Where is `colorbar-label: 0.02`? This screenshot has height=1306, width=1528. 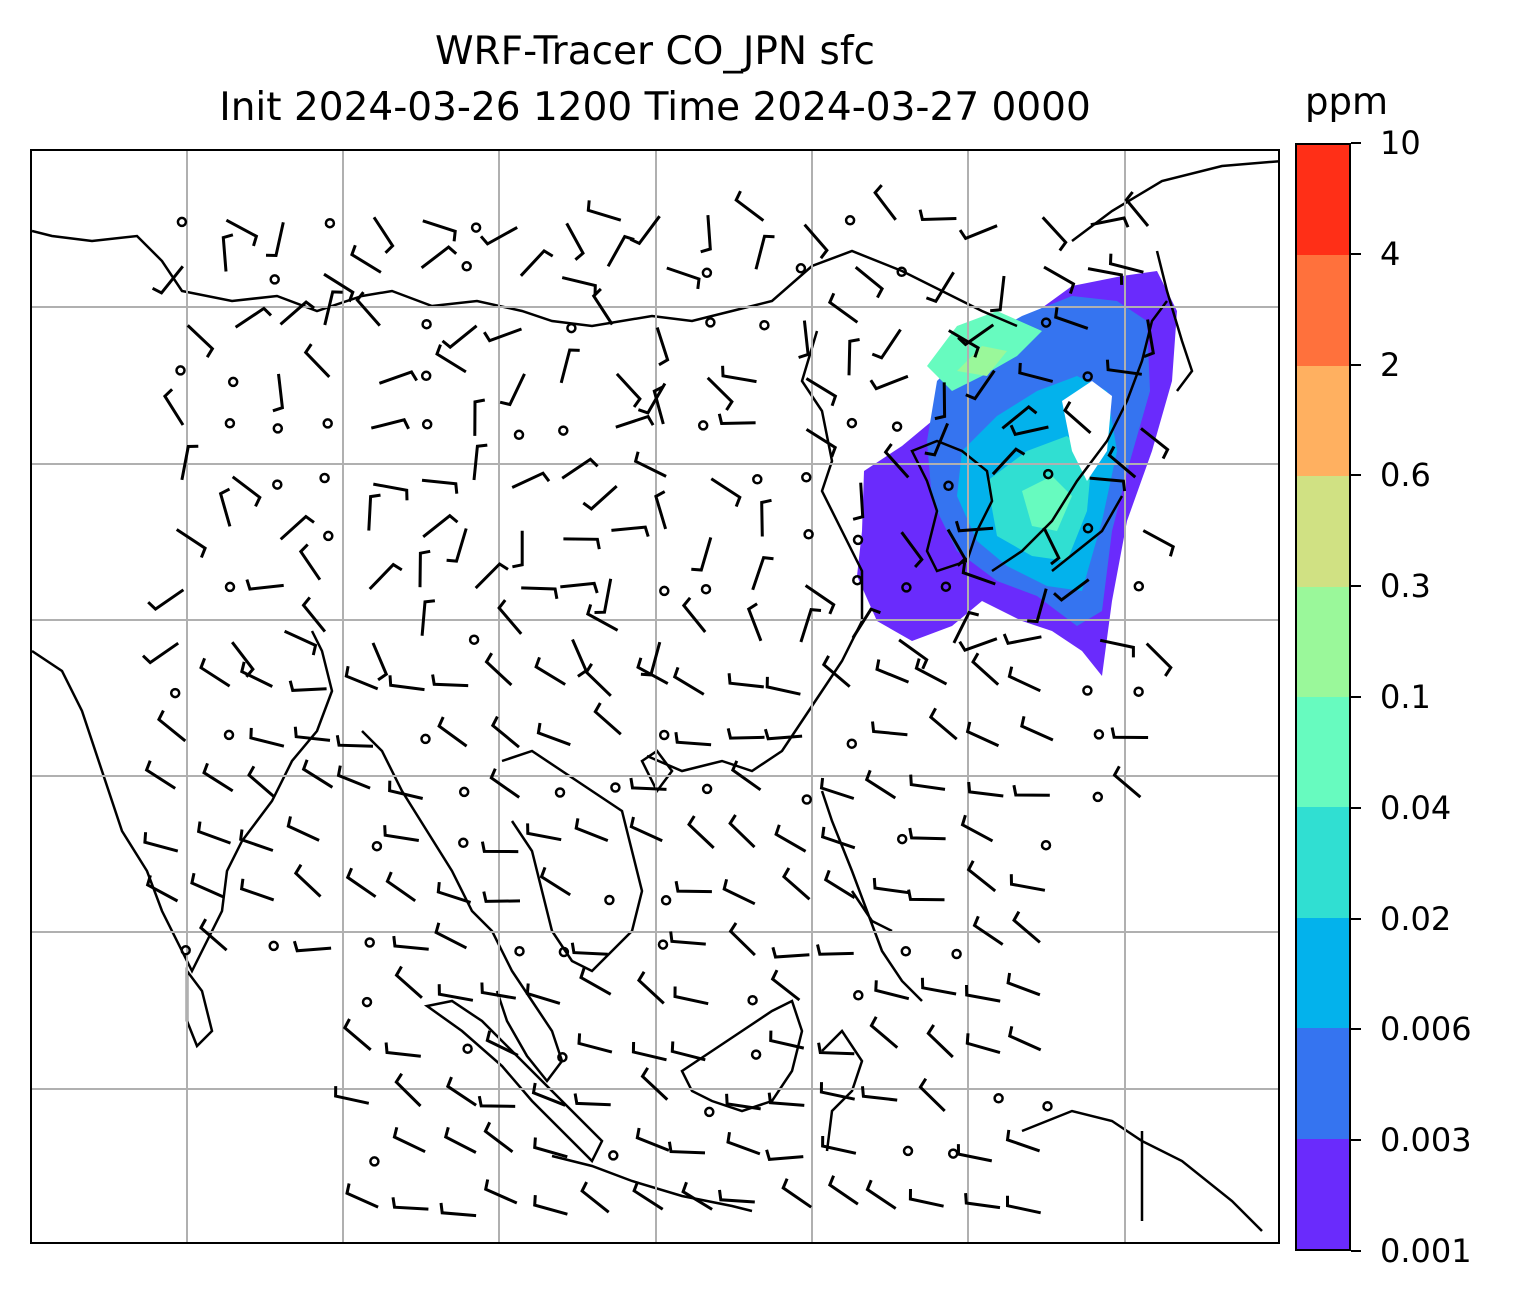
colorbar-label: 0.02 is located at coordinates (1416, 918).